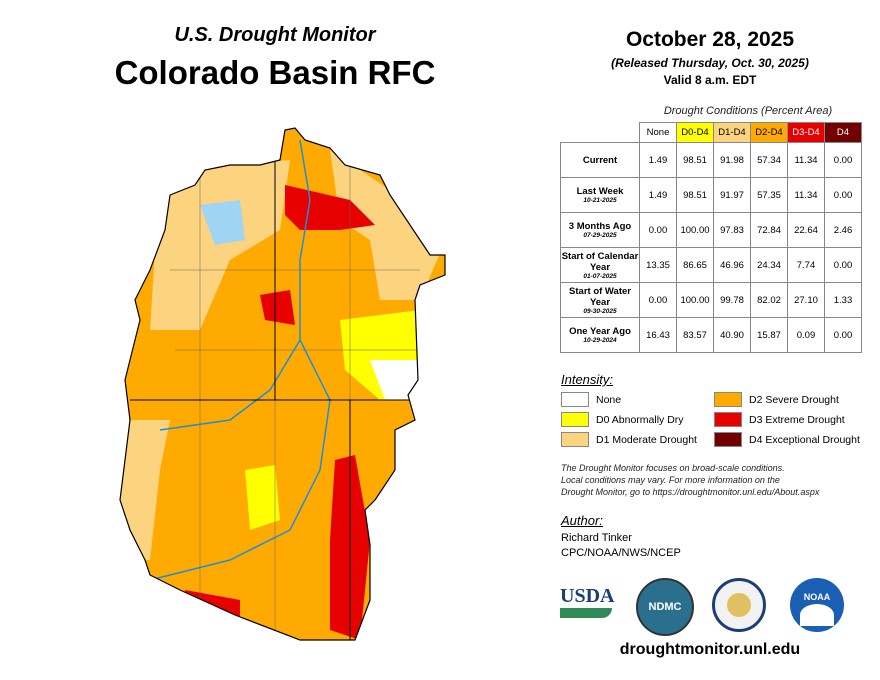  What do you see at coordinates (658, 132) in the screenshot?
I see `col-none: None` at bounding box center [658, 132].